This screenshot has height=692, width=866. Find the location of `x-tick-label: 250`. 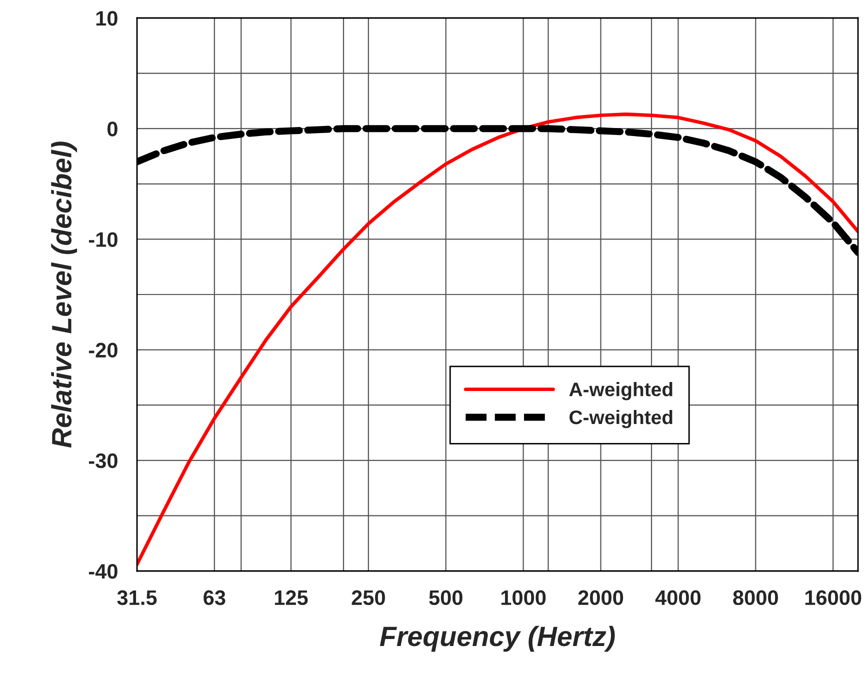

x-tick-label: 250 is located at coordinates (368, 598).